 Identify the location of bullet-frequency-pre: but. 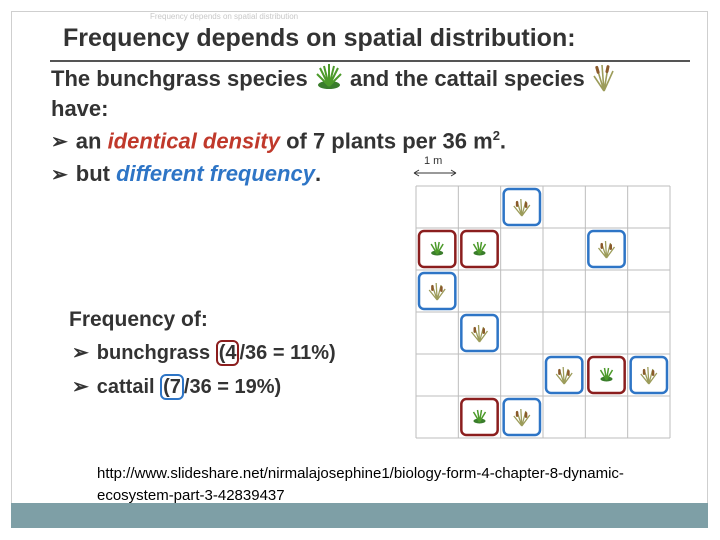
(96, 173).